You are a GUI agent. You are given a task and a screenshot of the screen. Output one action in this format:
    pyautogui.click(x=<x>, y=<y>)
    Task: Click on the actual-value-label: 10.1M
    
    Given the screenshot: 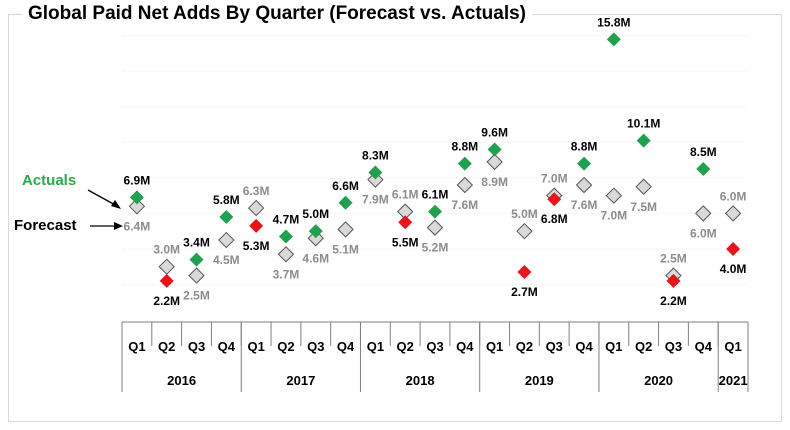 What is the action you would take?
    pyautogui.click(x=643, y=124)
    